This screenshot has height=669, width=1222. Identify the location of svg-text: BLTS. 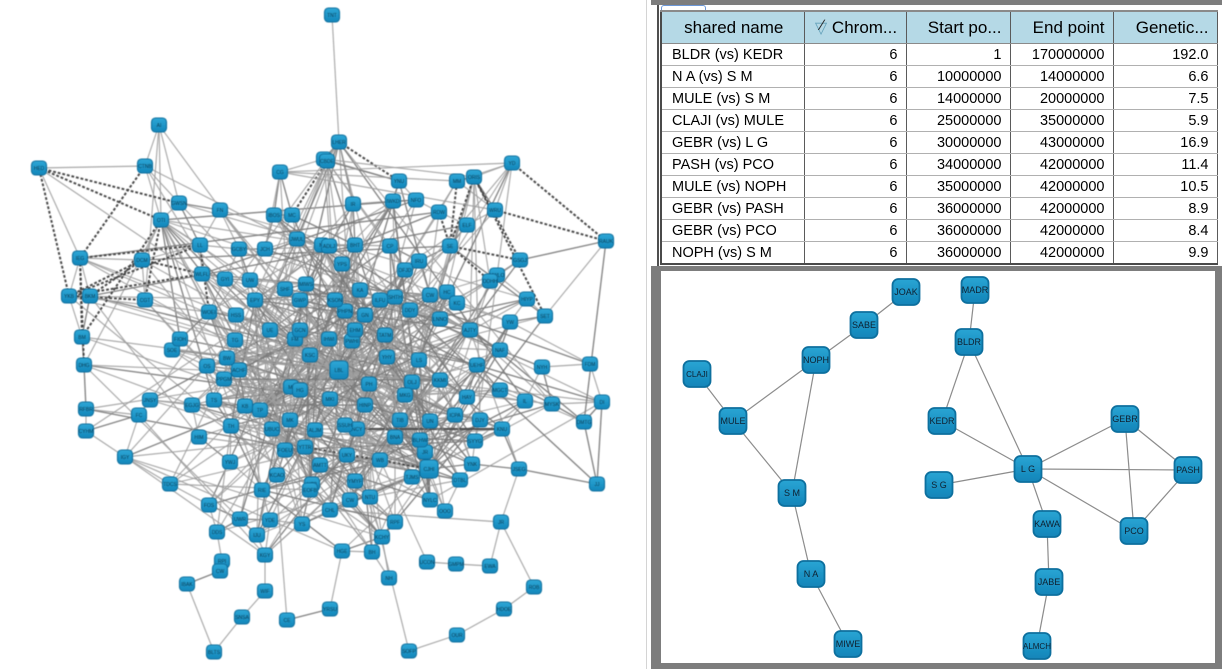
(214, 653).